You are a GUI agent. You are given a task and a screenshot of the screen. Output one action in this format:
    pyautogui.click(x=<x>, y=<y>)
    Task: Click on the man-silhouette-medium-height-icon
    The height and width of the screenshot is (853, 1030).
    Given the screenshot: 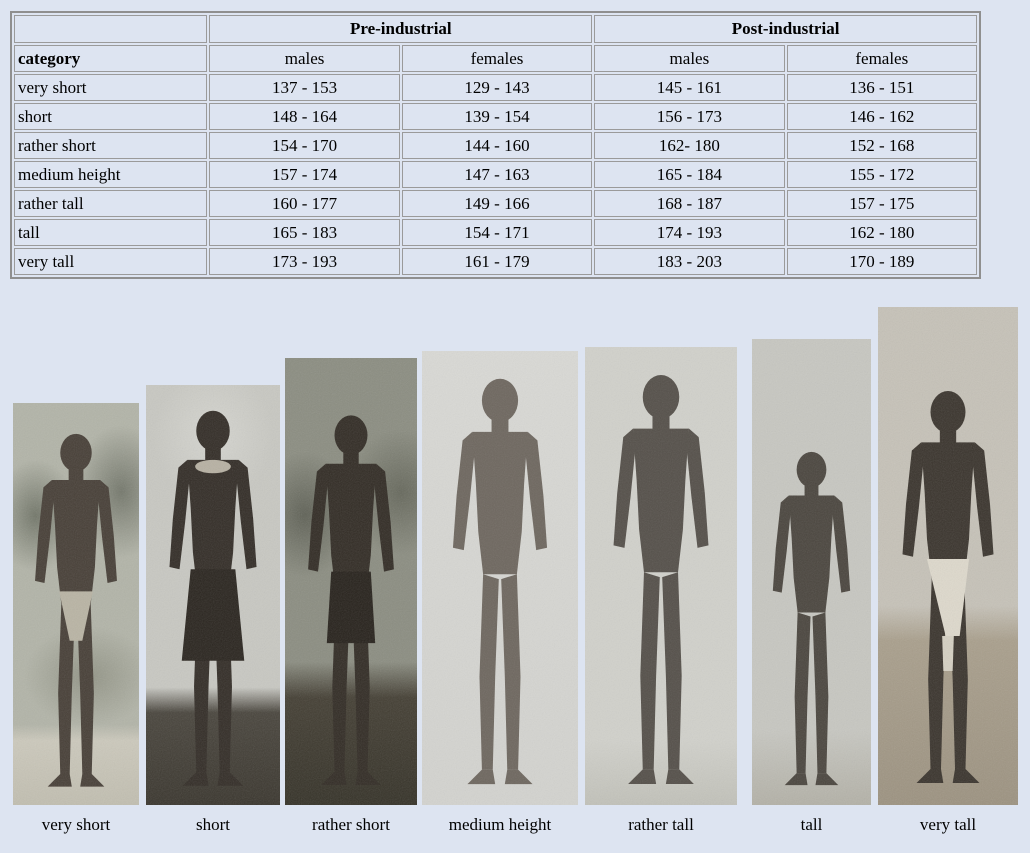 What is the action you would take?
    pyautogui.click(x=500, y=578)
    